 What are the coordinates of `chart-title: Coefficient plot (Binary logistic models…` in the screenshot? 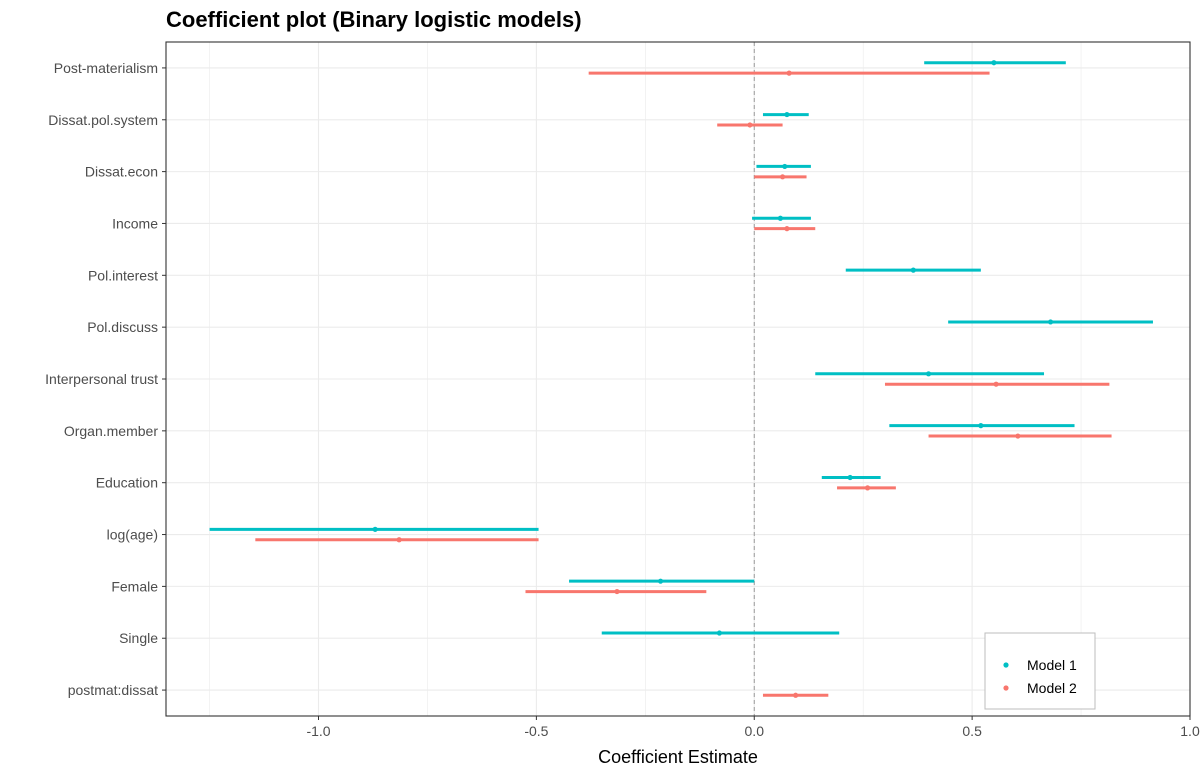 It's located at (374, 19).